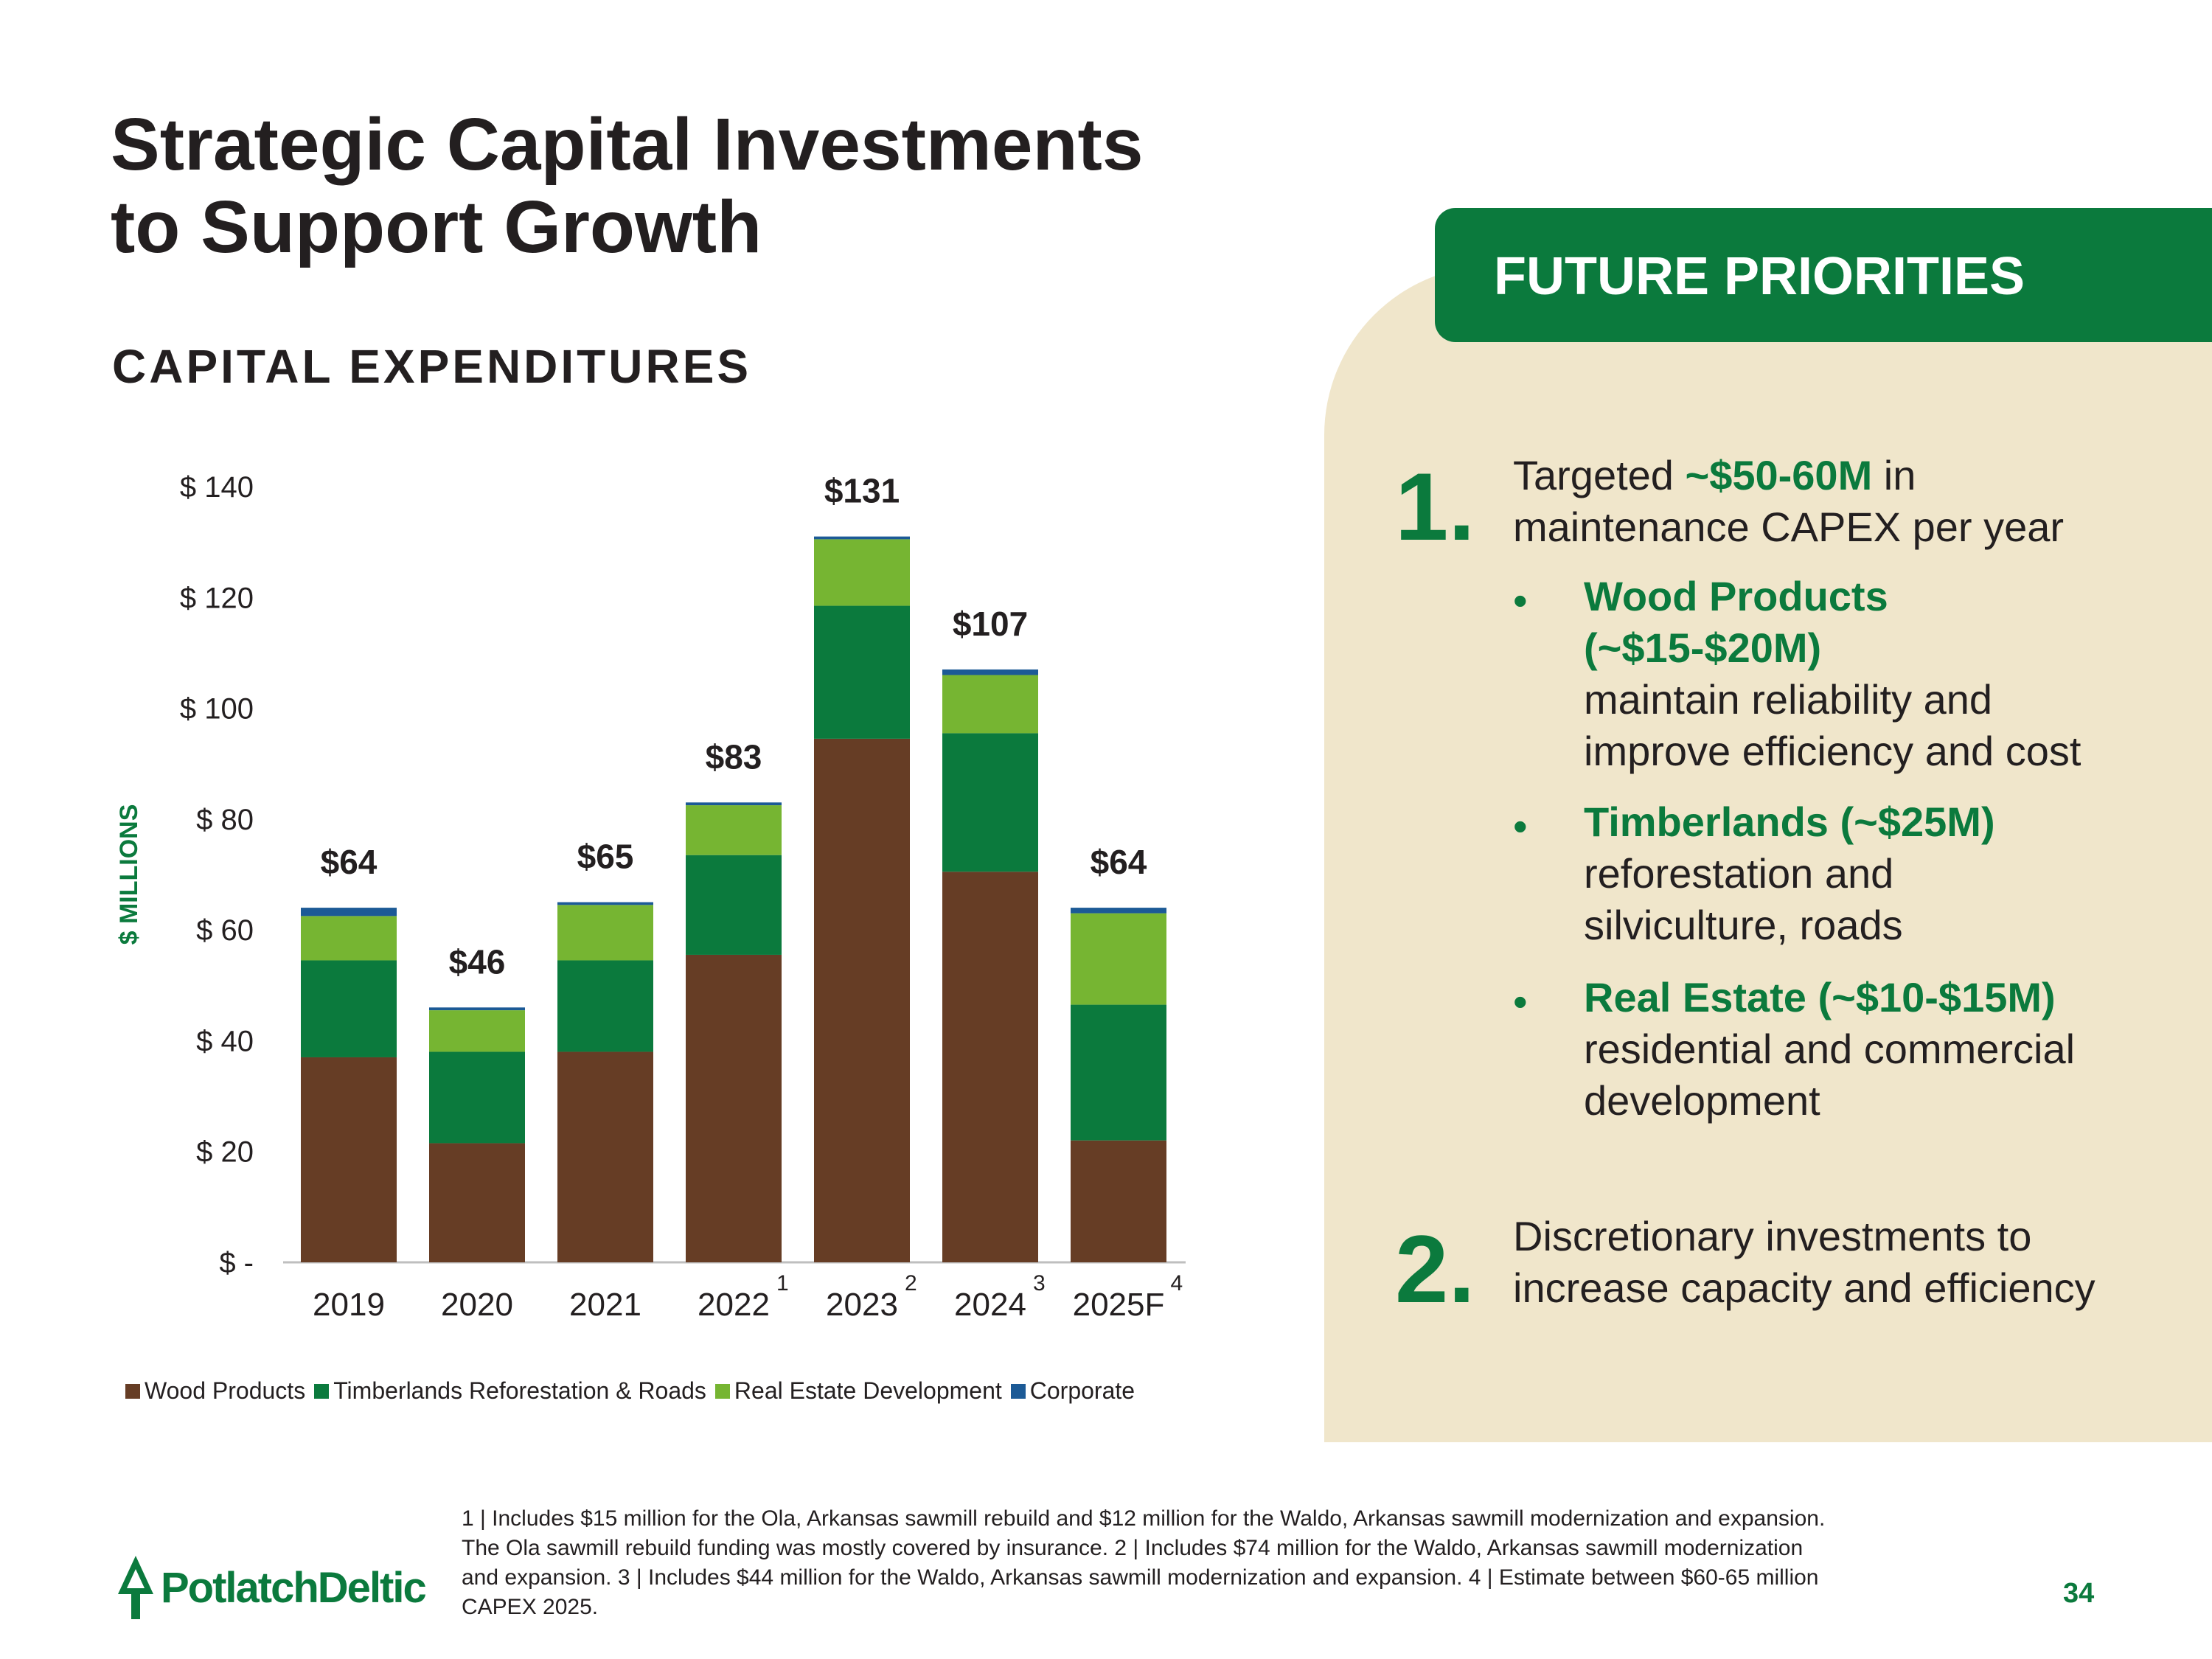 Image resolution: width=2212 pixels, height=1659 pixels. I want to click on x-tick-footnote-marker: 2, so click(911, 1283).